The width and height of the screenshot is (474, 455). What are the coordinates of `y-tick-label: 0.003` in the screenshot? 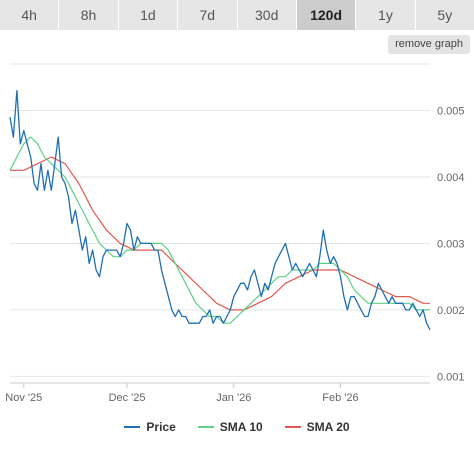 It's located at (451, 244).